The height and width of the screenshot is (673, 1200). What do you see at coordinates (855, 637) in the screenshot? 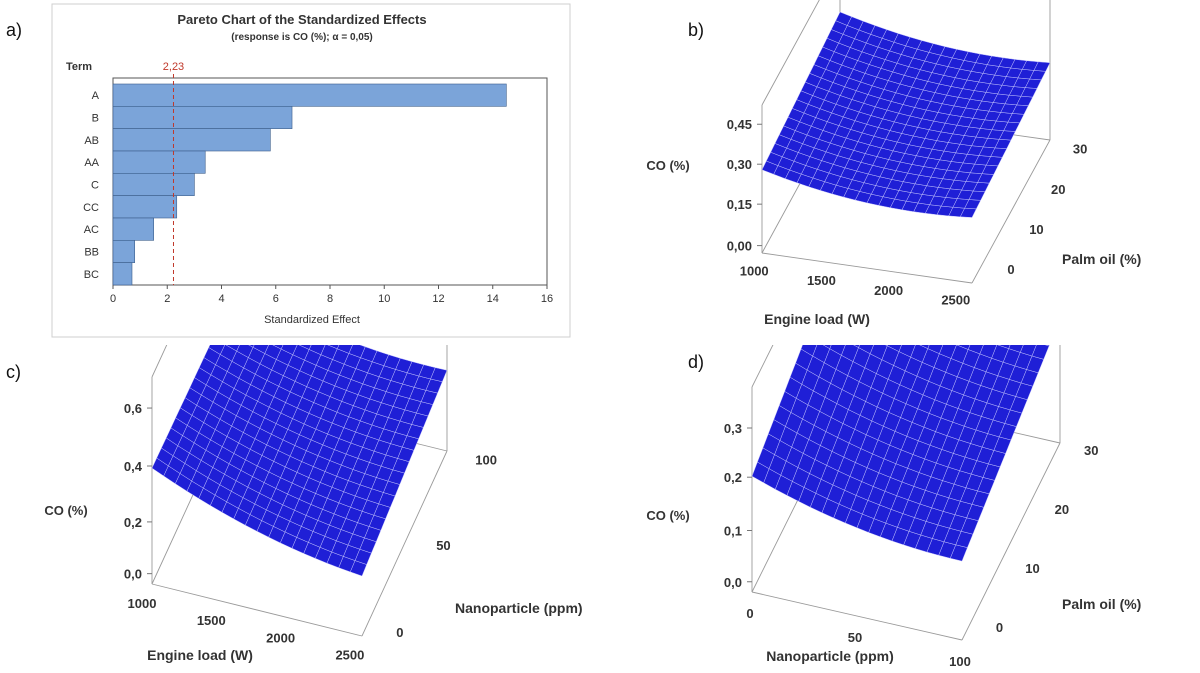
I see `x-tick-label: 50` at bounding box center [855, 637].